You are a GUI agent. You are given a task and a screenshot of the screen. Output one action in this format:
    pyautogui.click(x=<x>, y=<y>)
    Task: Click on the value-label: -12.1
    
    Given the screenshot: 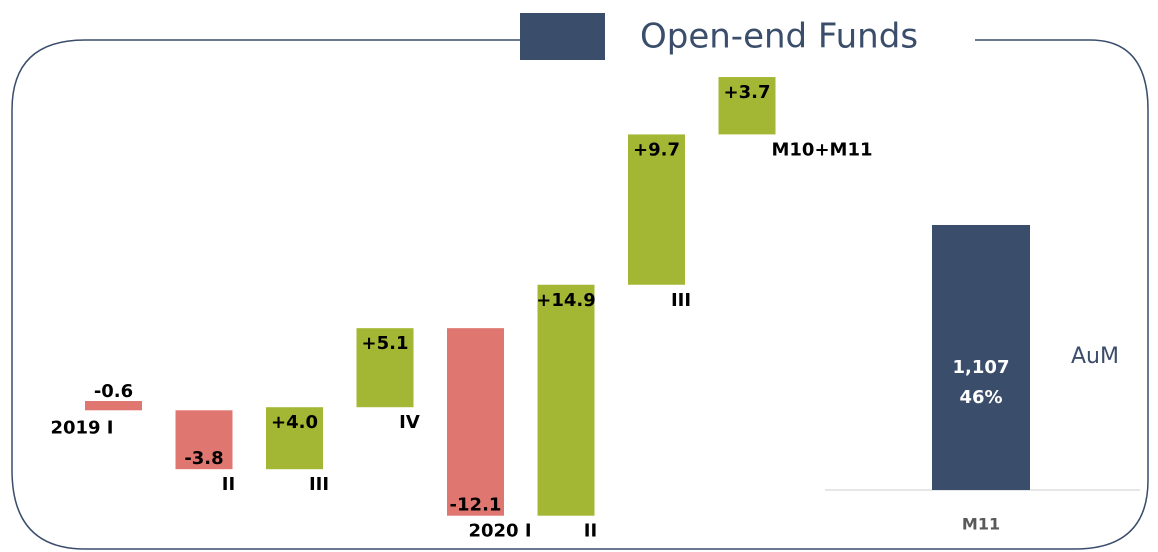 What is the action you would take?
    pyautogui.click(x=476, y=505)
    